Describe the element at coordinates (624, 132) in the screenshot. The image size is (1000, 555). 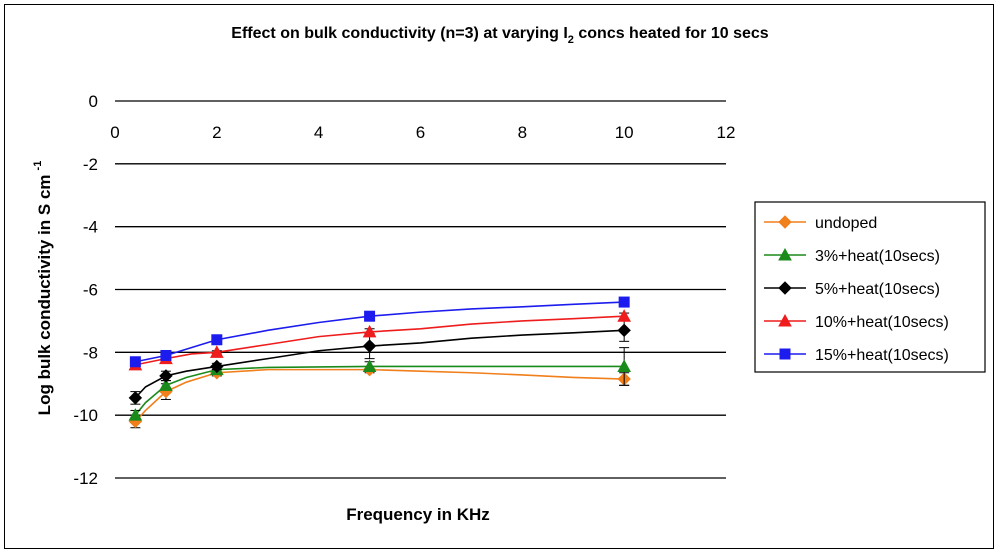
I see `x-tick-label: 10` at that location.